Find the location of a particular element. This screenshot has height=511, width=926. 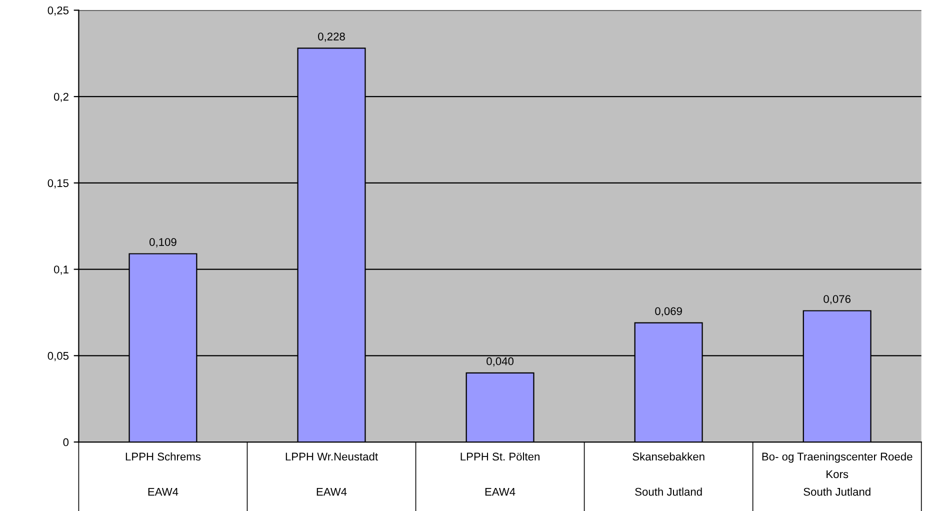

category-label: LPPH Schrems EAW4 is located at coordinates (163, 474).